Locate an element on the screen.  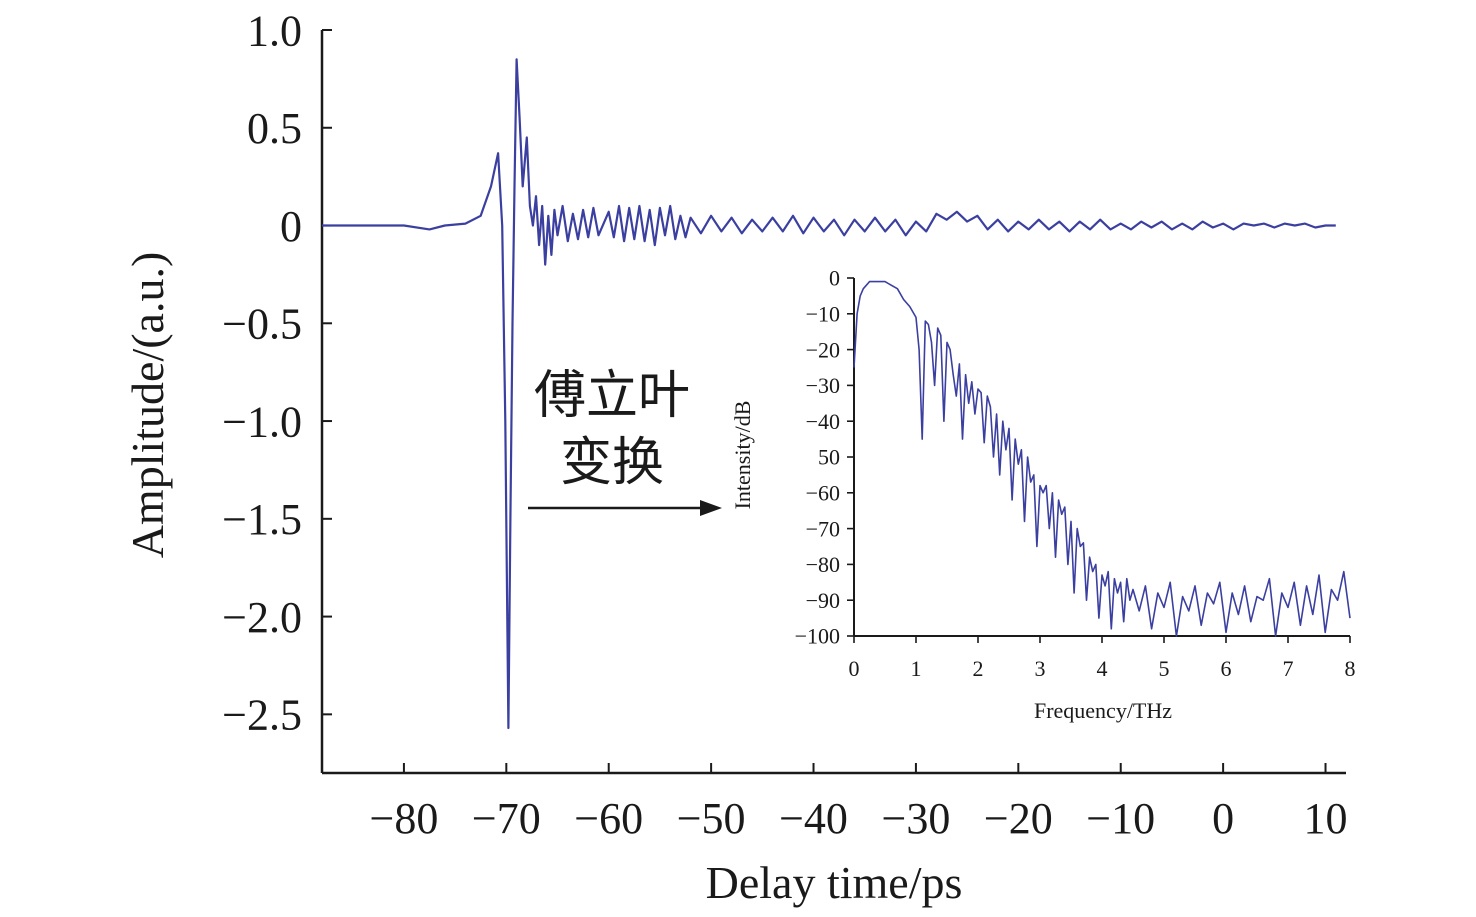
inset-x-tick-label: 6 is located at coordinates (1226, 668).